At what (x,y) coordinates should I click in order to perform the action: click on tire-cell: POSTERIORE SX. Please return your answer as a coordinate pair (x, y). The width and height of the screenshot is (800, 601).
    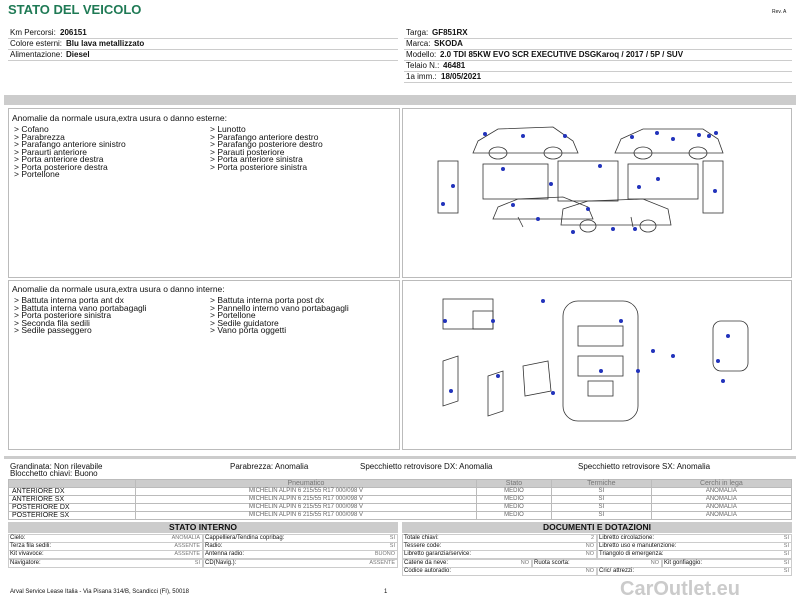
    Looking at the image, I should click on (72, 515).